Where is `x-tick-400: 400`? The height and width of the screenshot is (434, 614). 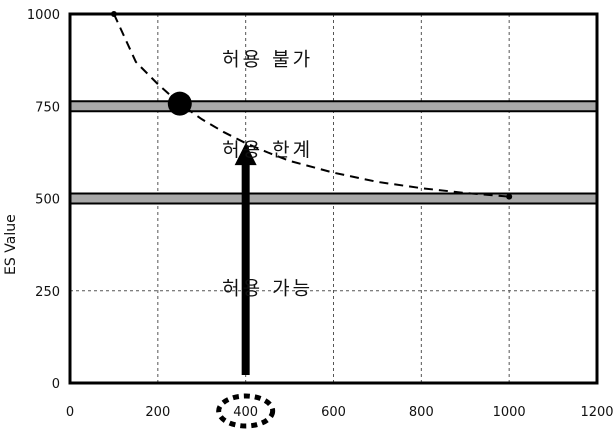
x-tick-400: 400 is located at coordinates (245, 412).